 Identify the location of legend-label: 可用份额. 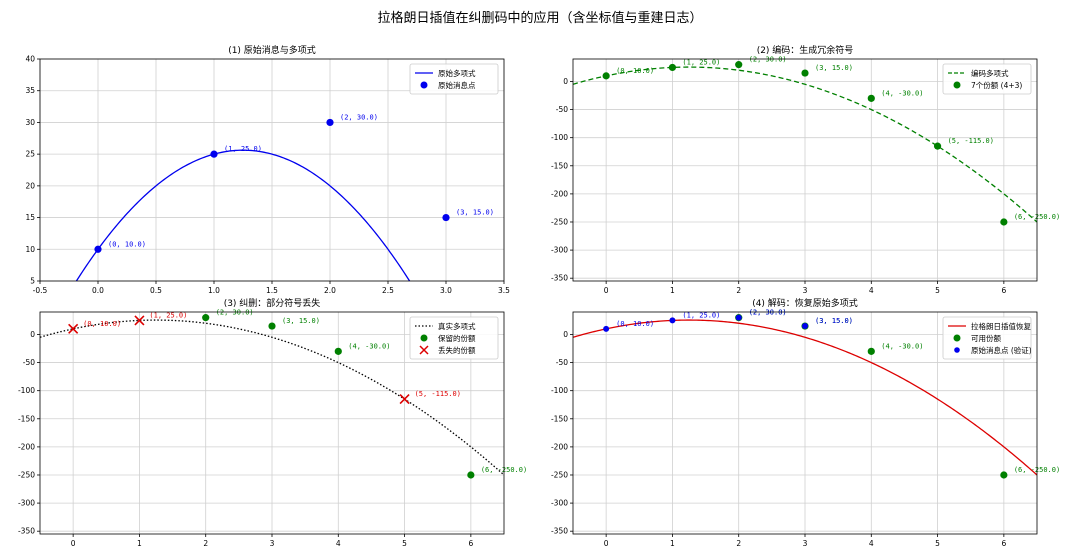
(986, 338).